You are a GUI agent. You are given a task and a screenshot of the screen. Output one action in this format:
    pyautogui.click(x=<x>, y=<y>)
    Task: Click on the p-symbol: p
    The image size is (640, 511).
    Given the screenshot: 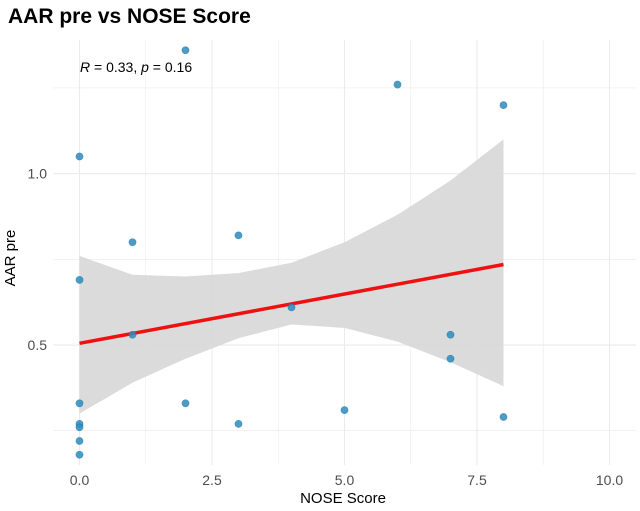 What is the action you would take?
    pyautogui.click(x=144, y=67)
    